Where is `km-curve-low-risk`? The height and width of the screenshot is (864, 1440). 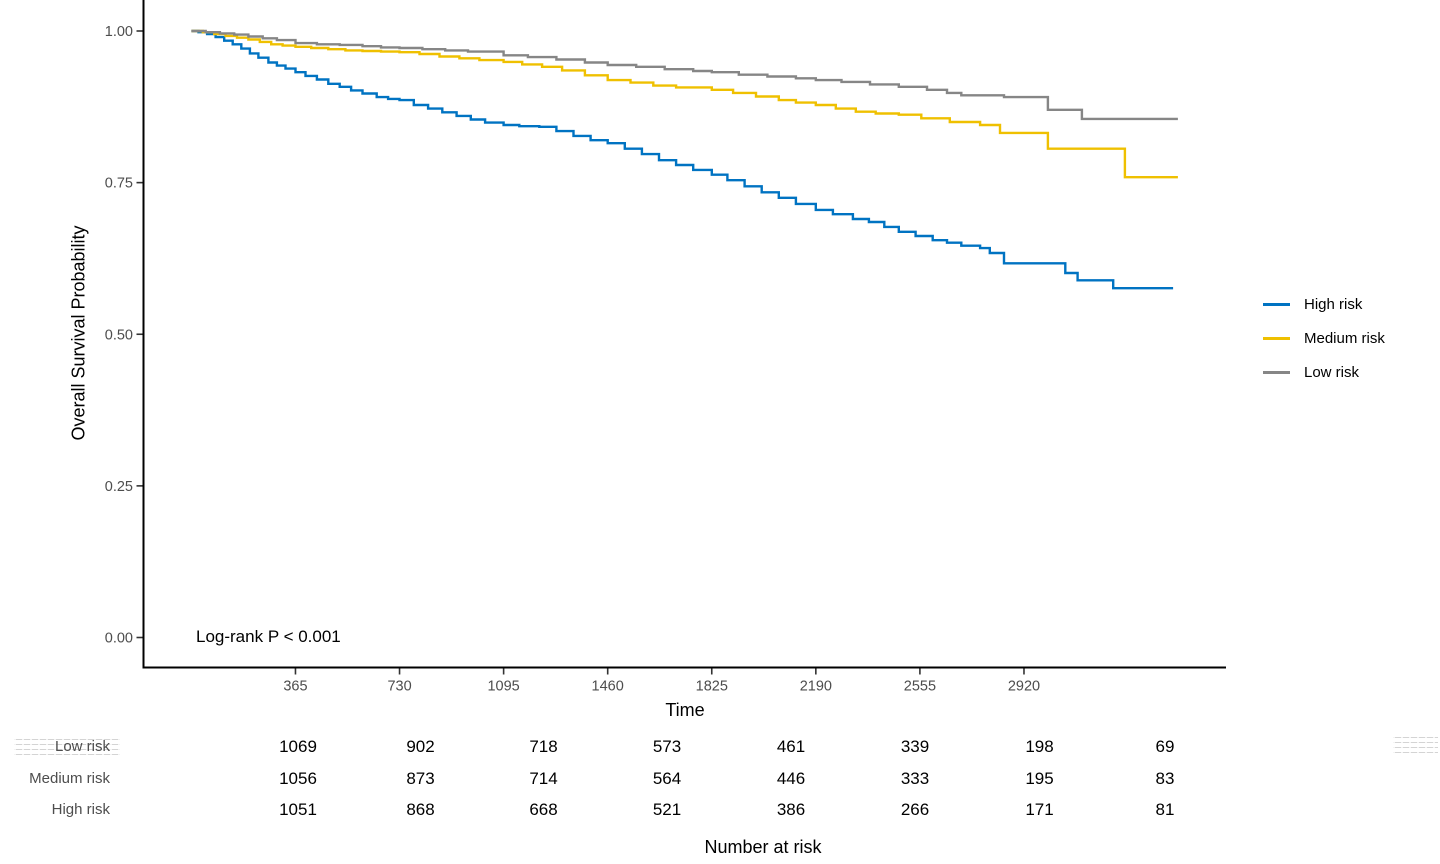 km-curve-low-risk is located at coordinates (684, 75).